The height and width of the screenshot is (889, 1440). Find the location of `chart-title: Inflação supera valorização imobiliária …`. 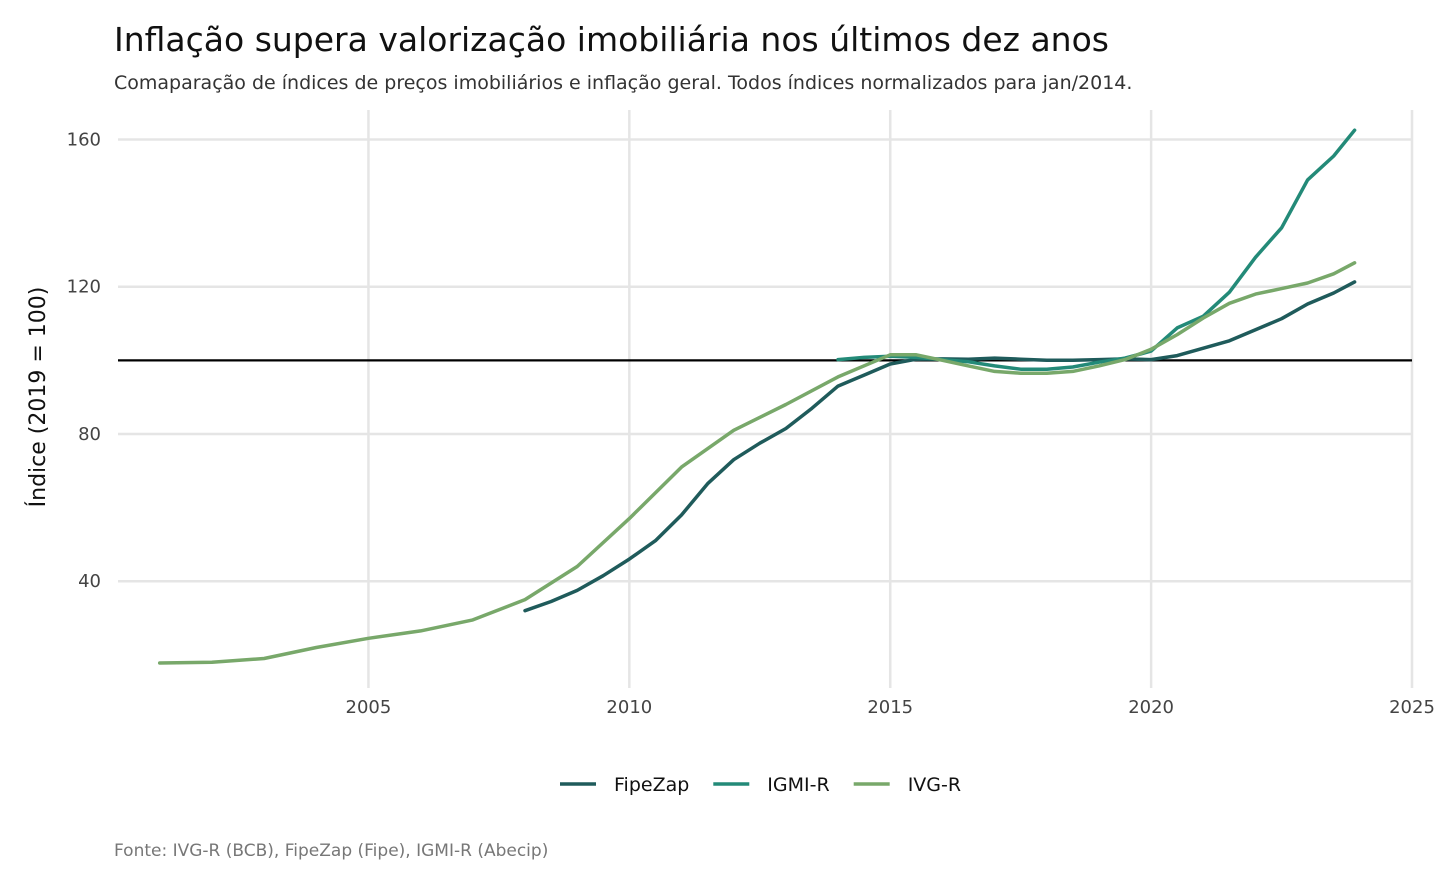

chart-title: Inflação supera valorização imobiliária … is located at coordinates (611, 39).